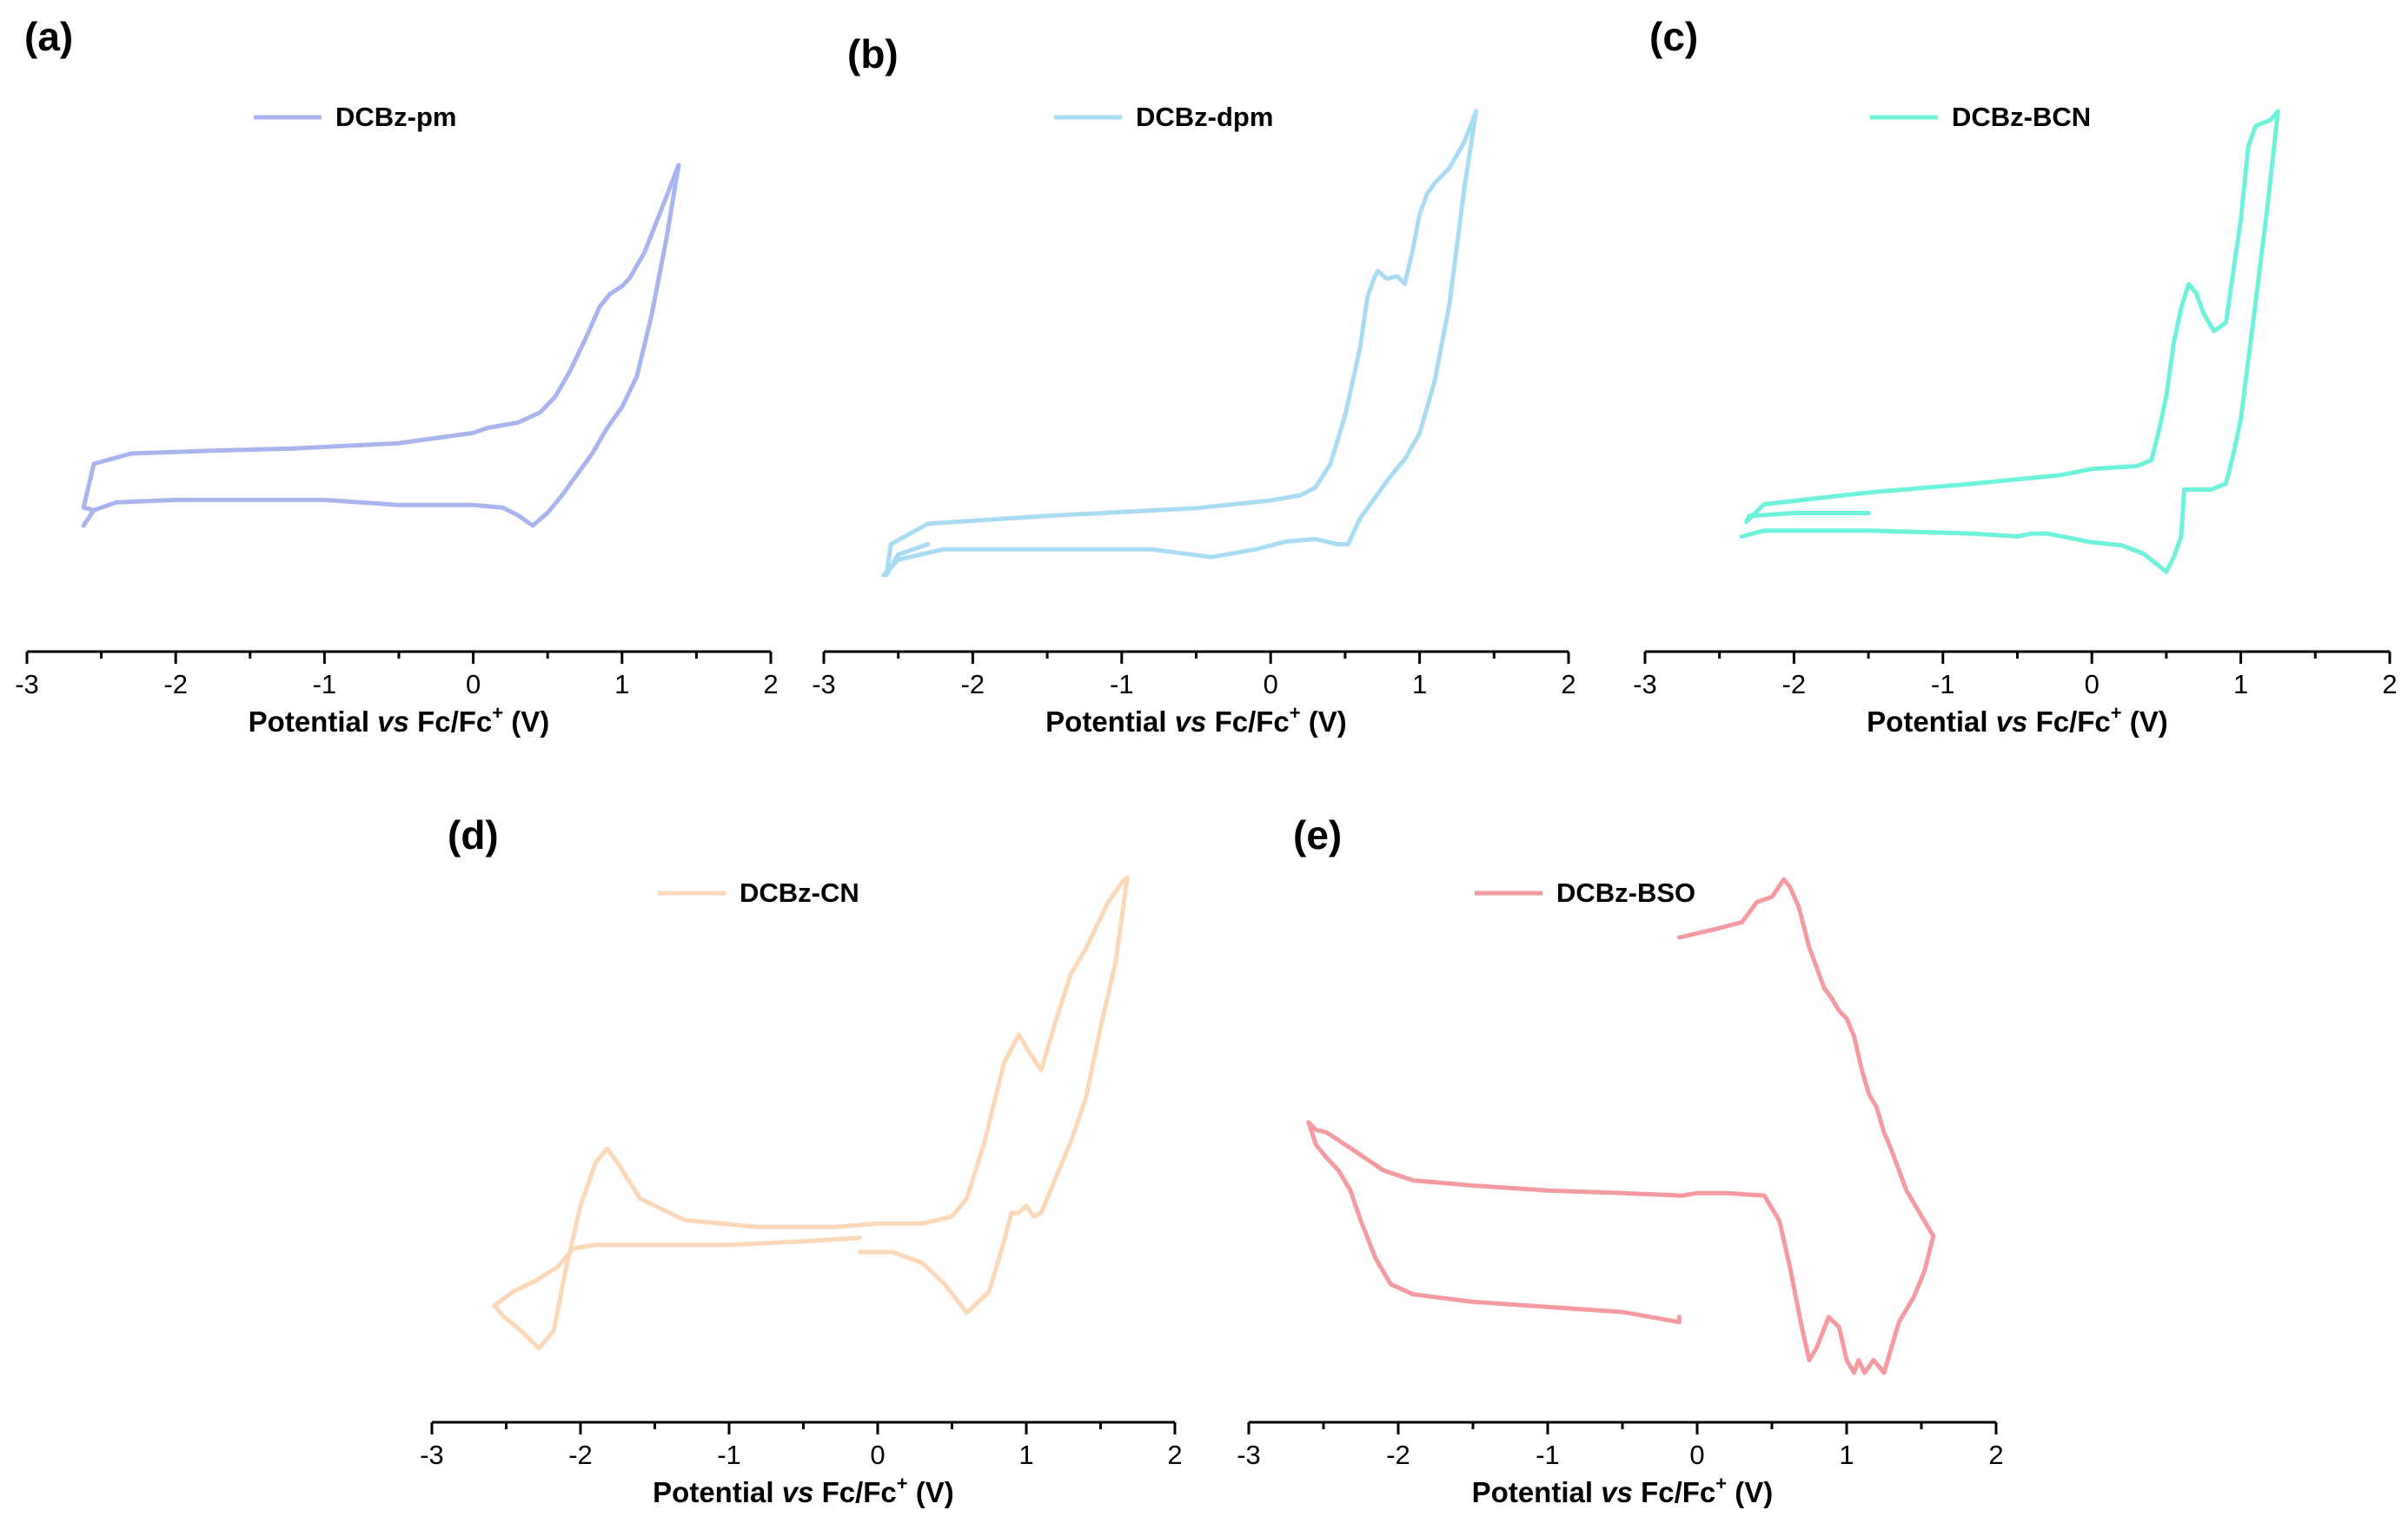  I want to click on legend-label: DCBz-dpm, so click(1204, 117).